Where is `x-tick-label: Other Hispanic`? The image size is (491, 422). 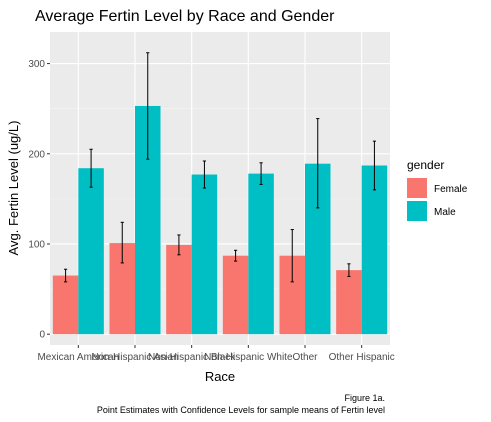
x-tick-label: Other Hispanic is located at coordinates (362, 357).